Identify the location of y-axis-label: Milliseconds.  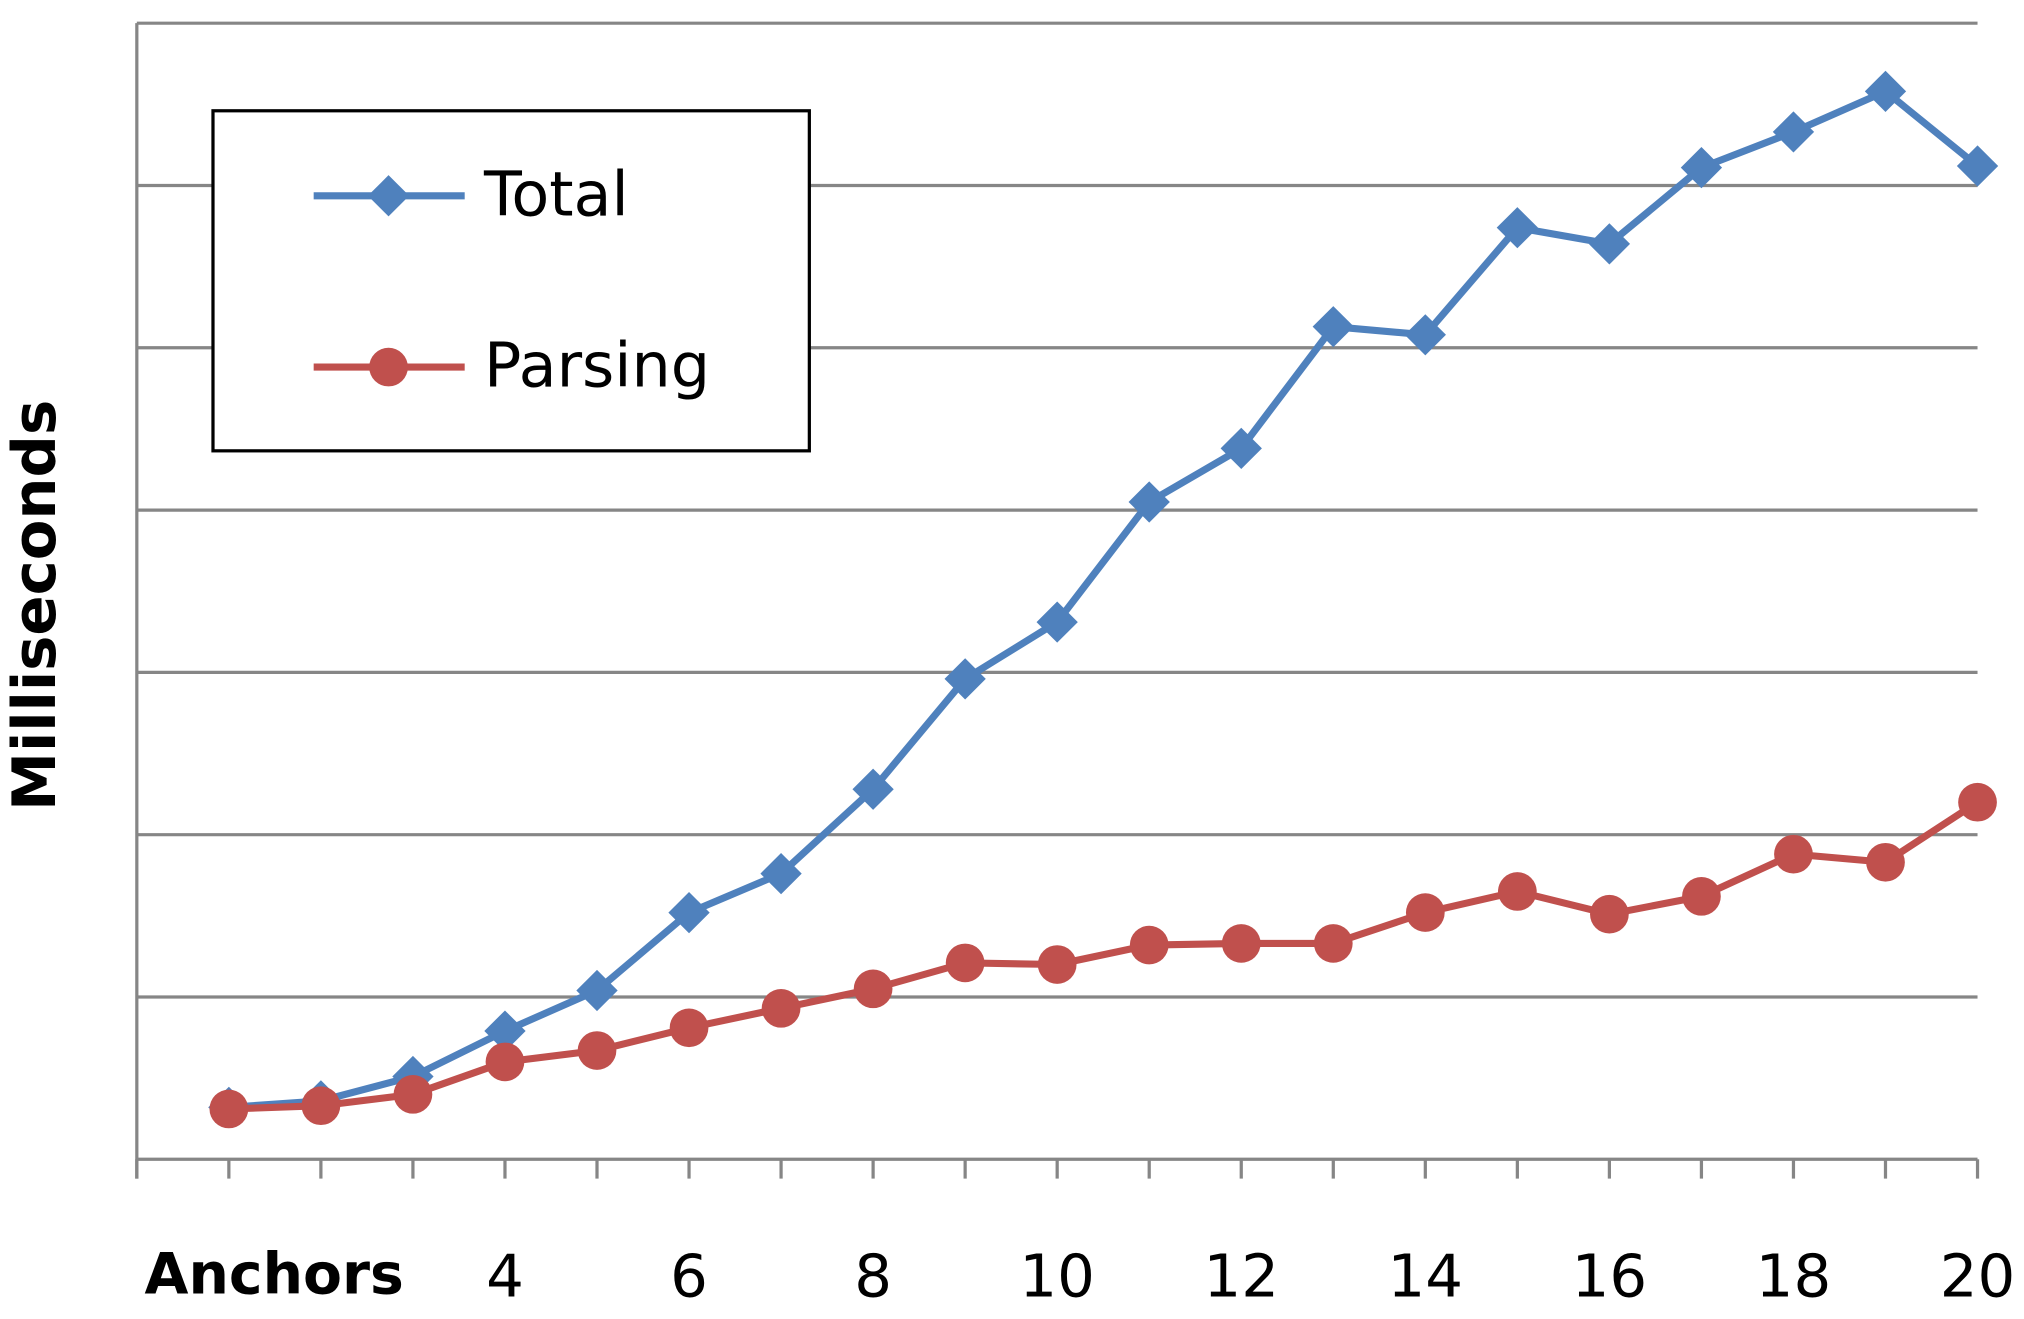
(34, 605).